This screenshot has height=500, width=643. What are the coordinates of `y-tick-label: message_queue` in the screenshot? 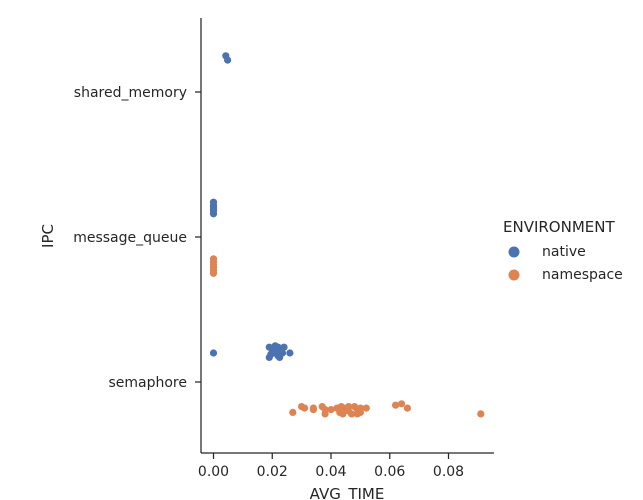 It's located at (130, 238).